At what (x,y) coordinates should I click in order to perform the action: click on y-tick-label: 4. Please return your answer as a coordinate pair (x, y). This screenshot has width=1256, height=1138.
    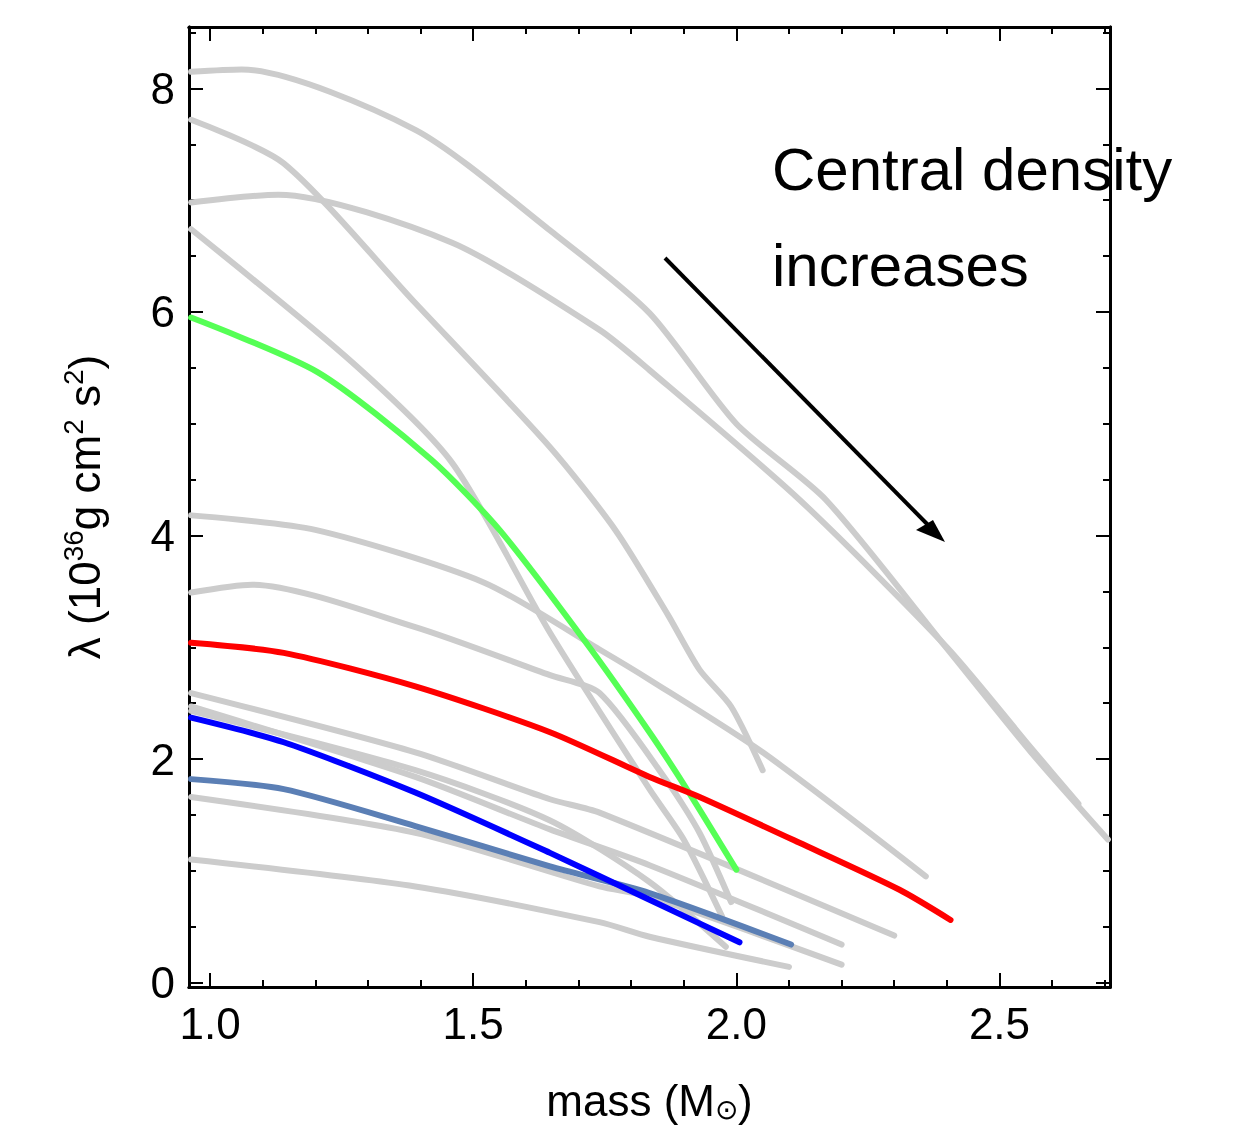
    Looking at the image, I should click on (162, 535).